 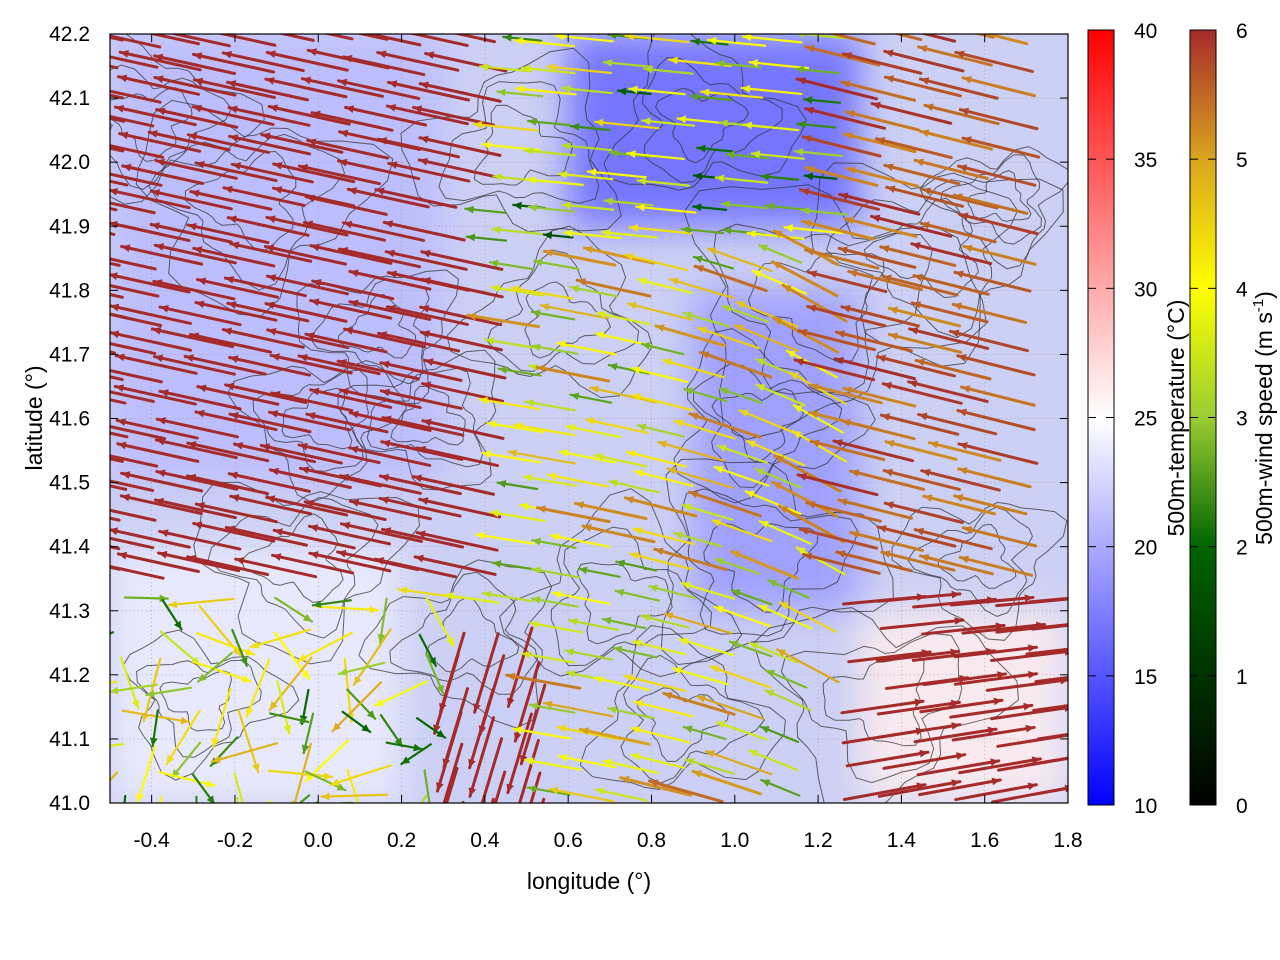 I want to click on temperature-colorbar-ticks: 10 15 20 25 30 35 40, so click(x=1122, y=419).